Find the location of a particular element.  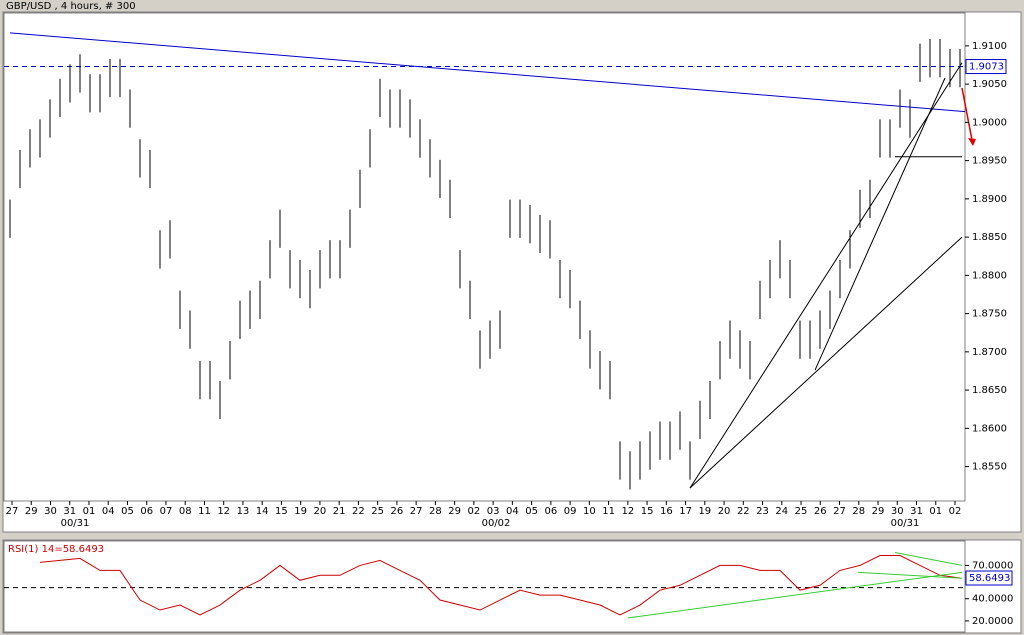

arrow-head is located at coordinates (972, 142).